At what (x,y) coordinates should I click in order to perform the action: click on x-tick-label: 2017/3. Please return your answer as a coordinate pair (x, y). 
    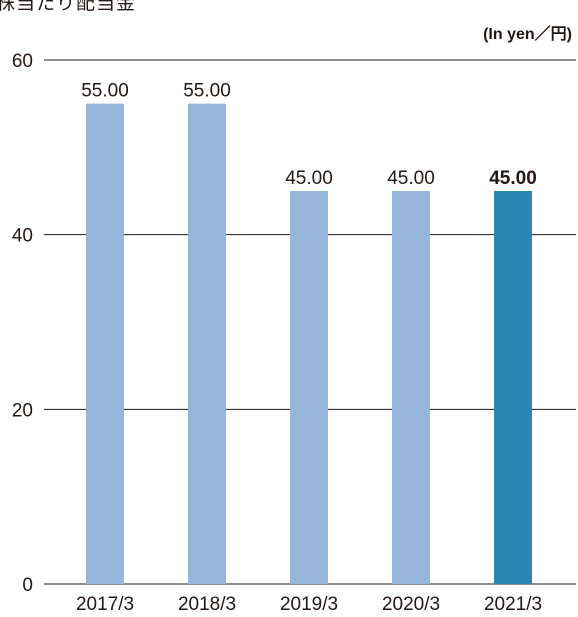
    Looking at the image, I should click on (105, 604).